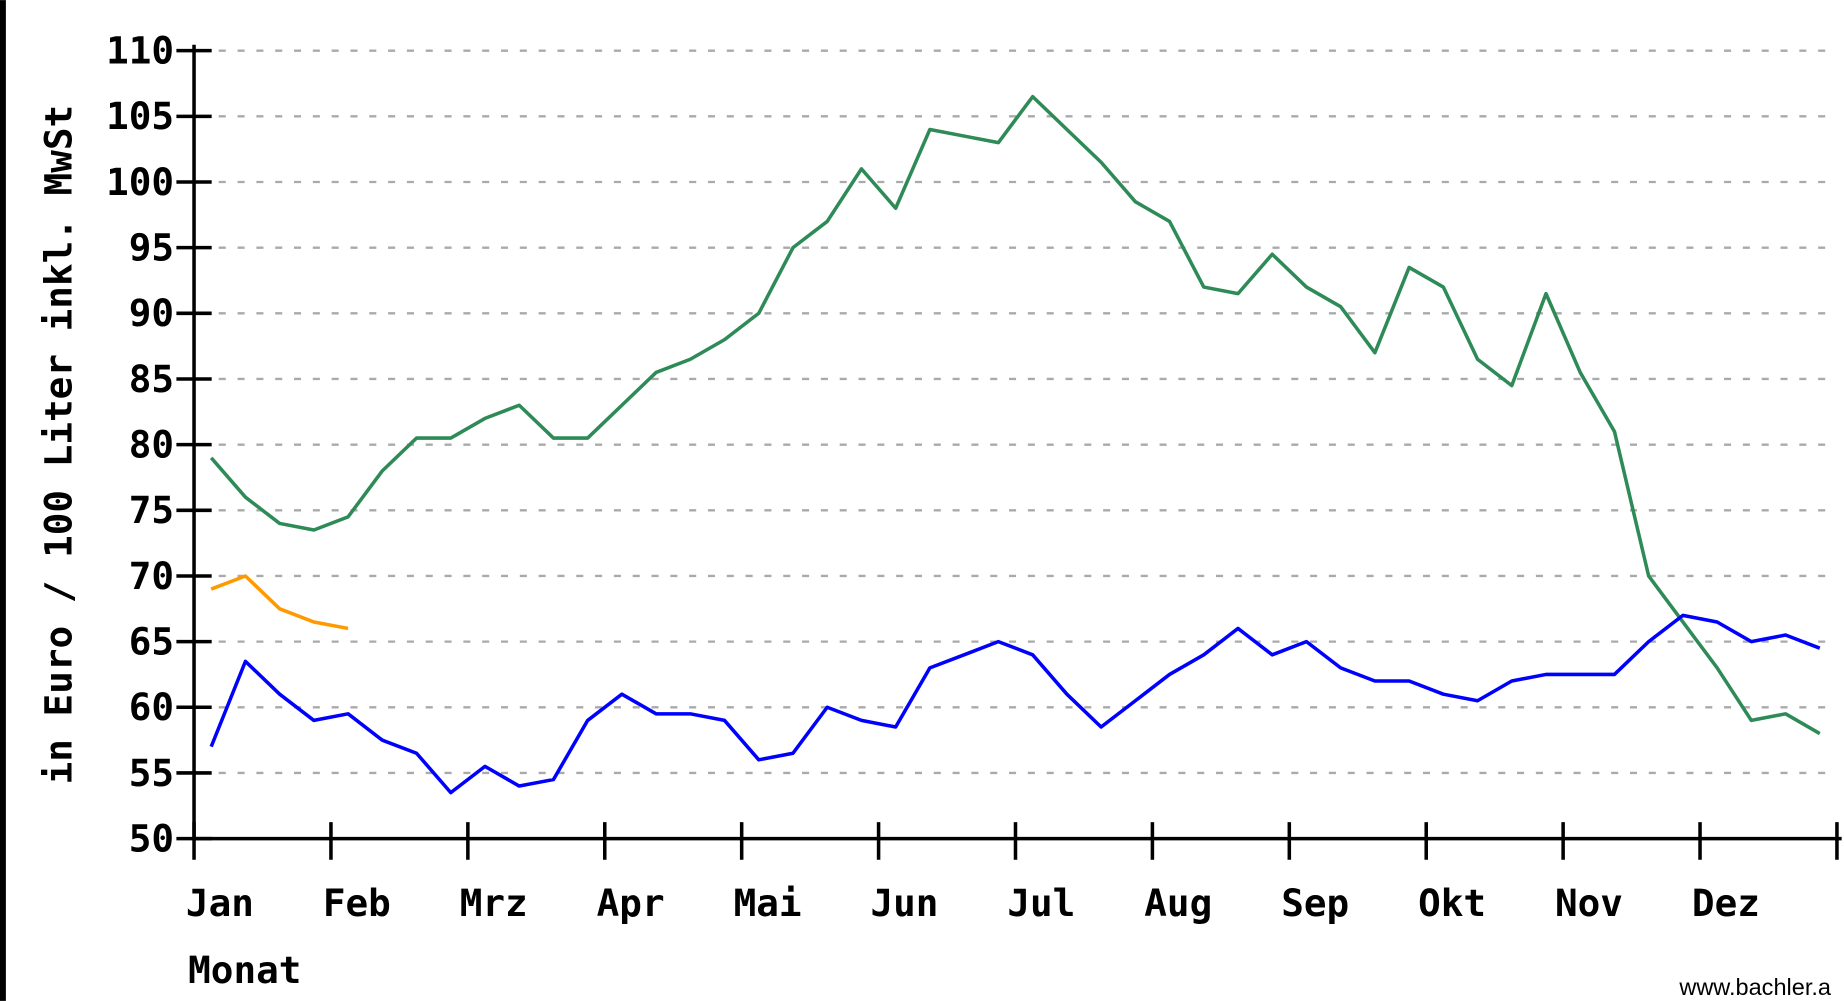  What do you see at coordinates (151, 838) in the screenshot?
I see `y-tick-label: 50` at bounding box center [151, 838].